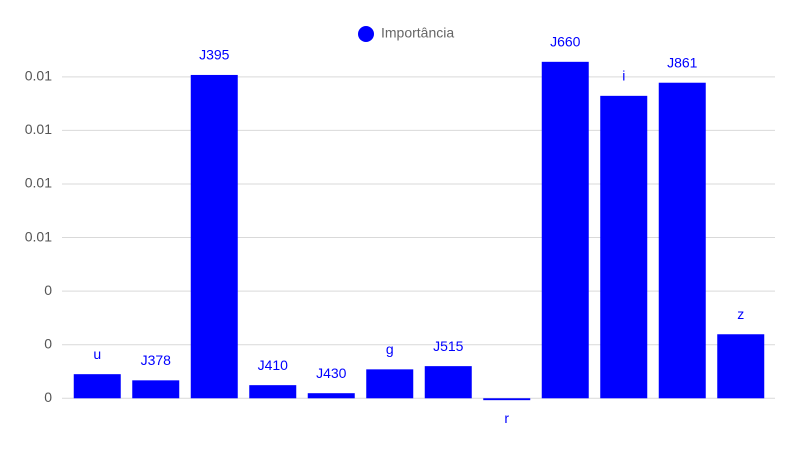  What do you see at coordinates (273, 365) in the screenshot?
I see `data-label: J410` at bounding box center [273, 365].